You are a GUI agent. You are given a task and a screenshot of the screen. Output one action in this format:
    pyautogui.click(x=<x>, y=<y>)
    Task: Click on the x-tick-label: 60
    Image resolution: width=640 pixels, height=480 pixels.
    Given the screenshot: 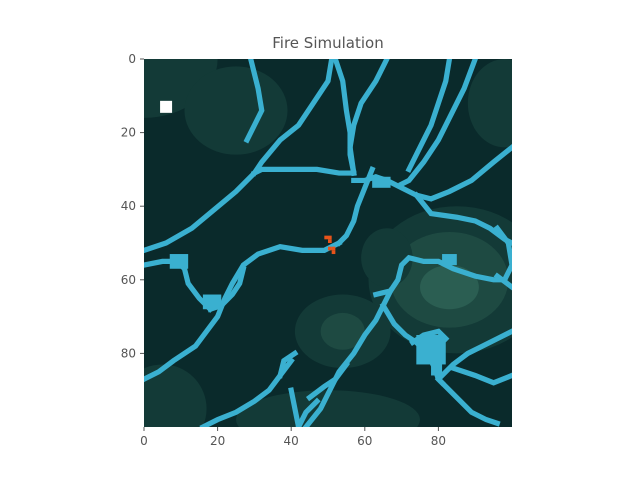 What is the action you would take?
    pyautogui.click(x=364, y=441)
    